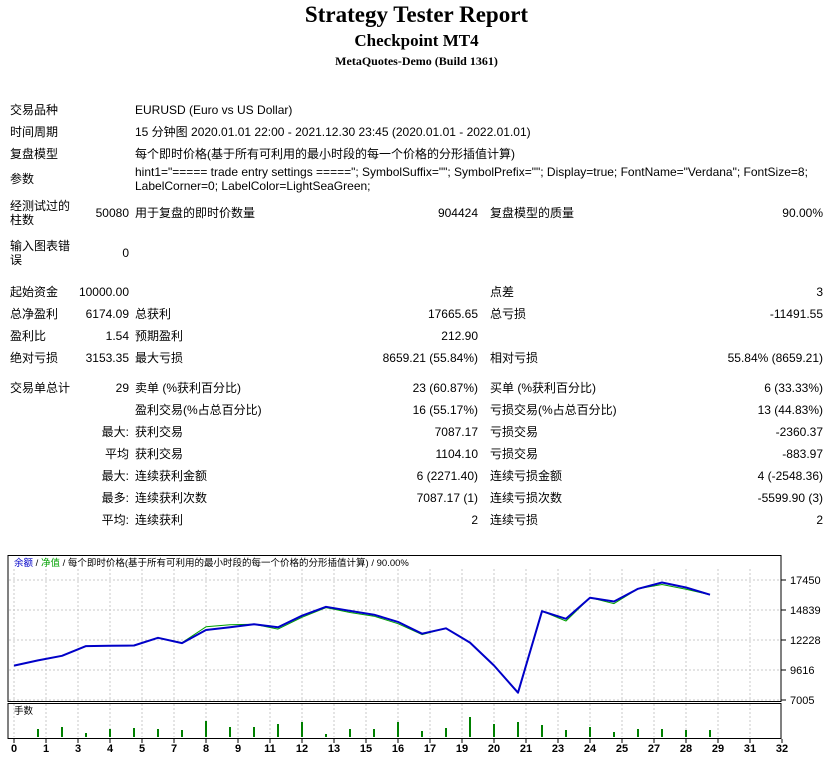  What do you see at coordinates (805, 641) in the screenshot?
I see `y-tick-label: 12228` at bounding box center [805, 641].